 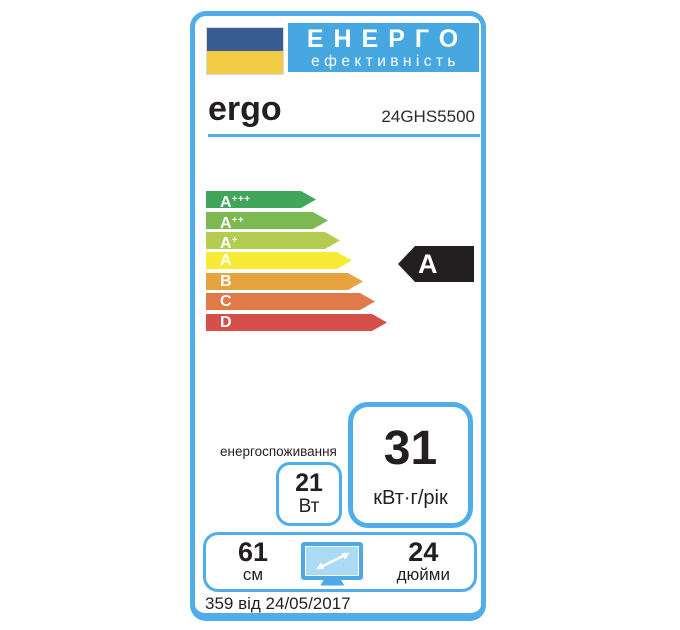 I want to click on size-cm-column: 61 см, so click(x=253, y=562).